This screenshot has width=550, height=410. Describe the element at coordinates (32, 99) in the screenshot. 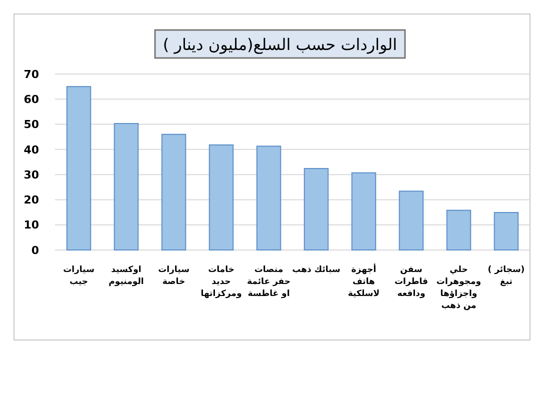

I see `y-tick-label: 60` at that location.